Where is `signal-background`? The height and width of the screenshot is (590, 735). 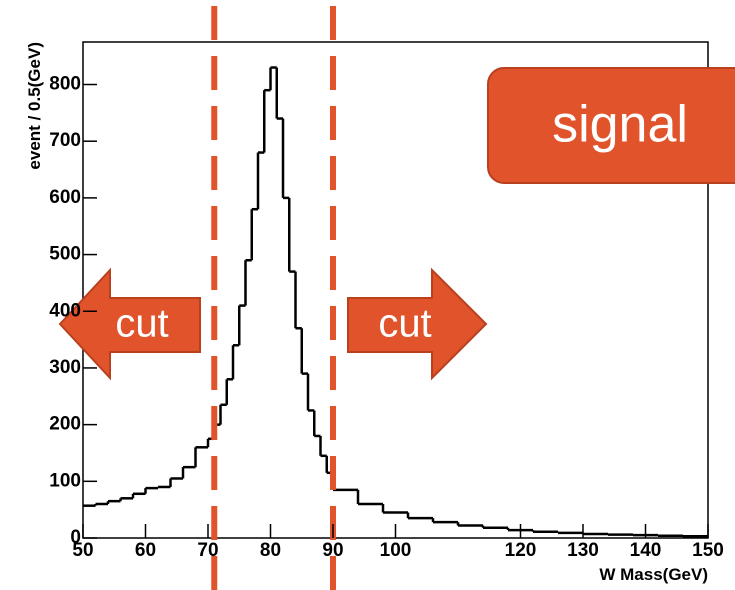 signal-background is located at coordinates (611, 125).